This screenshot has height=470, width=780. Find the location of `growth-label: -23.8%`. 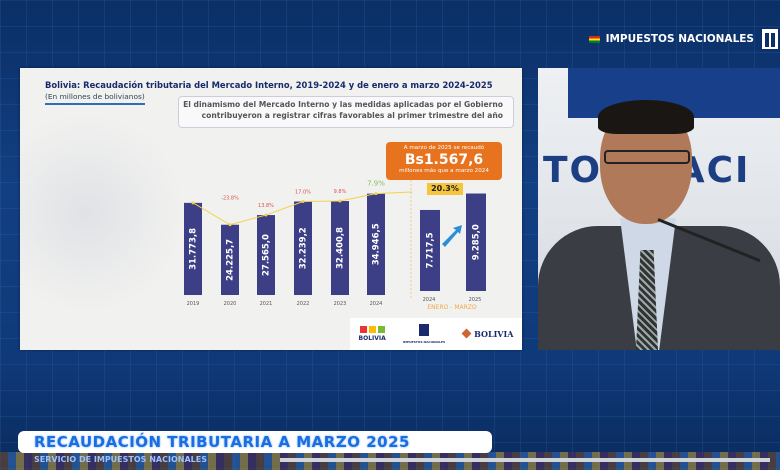

growth-label: -23.8% is located at coordinates (230, 199).